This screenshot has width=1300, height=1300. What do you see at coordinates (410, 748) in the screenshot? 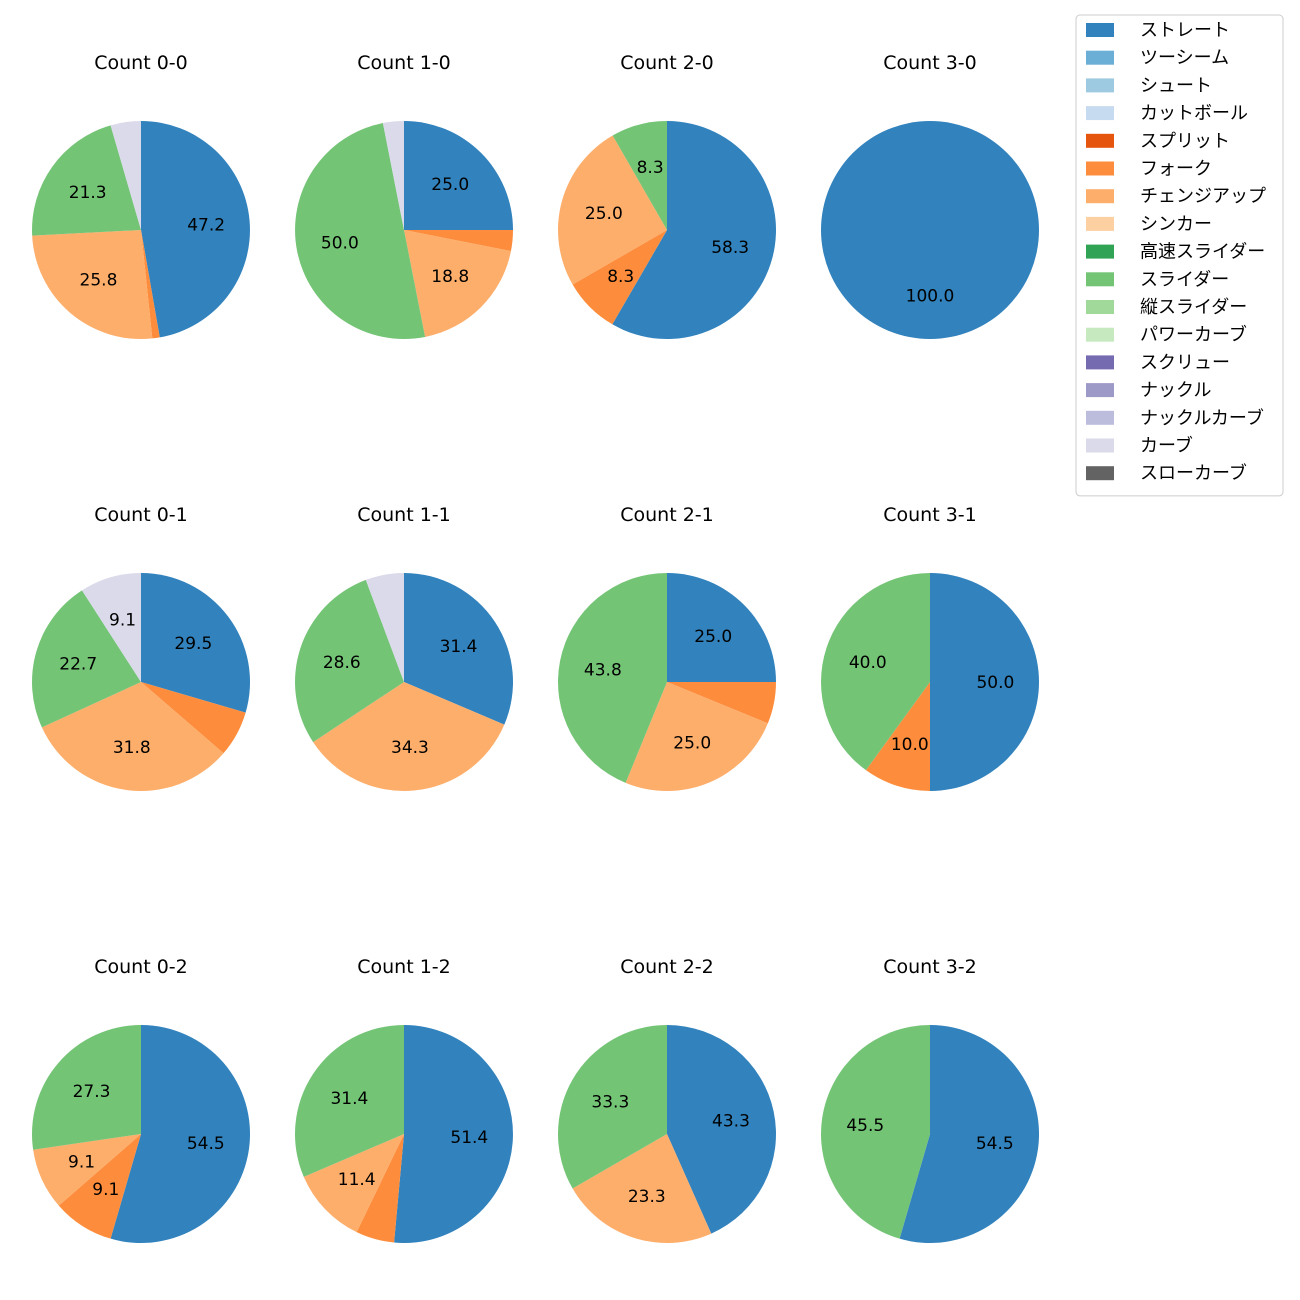
I see `slice-label: 34.3` at bounding box center [410, 748].